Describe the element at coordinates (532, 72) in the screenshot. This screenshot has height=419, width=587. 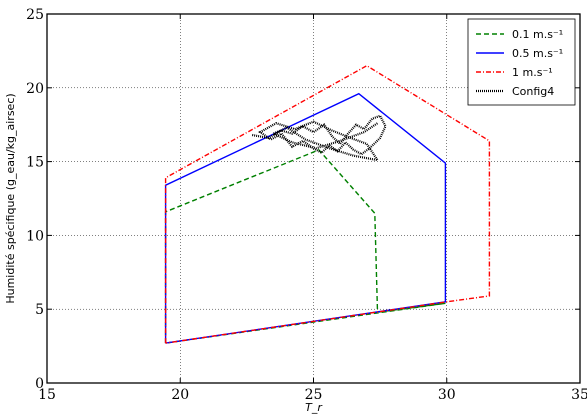
I see `legend-label-2: 1 m.s⁻¹` at that location.